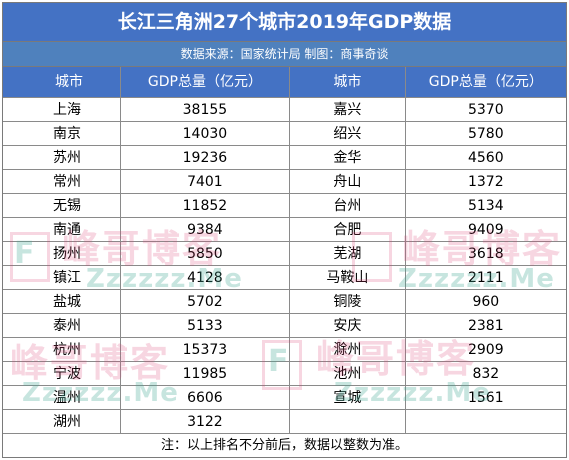 The width and height of the screenshot is (569, 460). What do you see at coordinates (348, 157) in the screenshot?
I see `city-cell: 金华` at bounding box center [348, 157].